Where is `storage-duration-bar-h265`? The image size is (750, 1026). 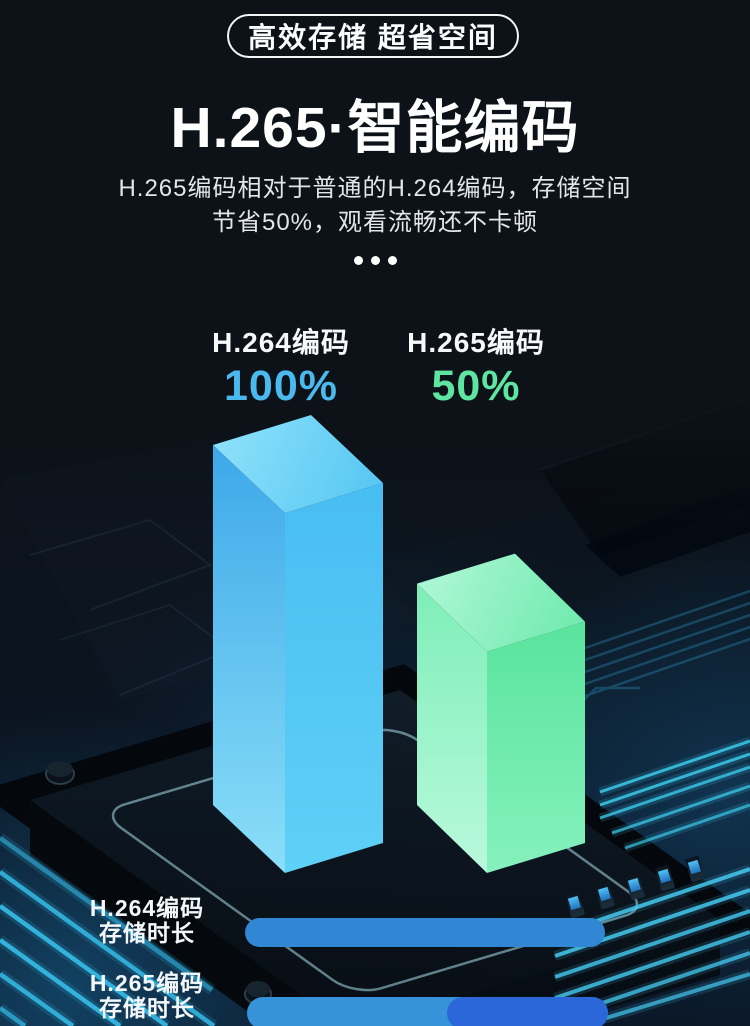
storage-duration-bar-h265 is located at coordinates (427, 1011).